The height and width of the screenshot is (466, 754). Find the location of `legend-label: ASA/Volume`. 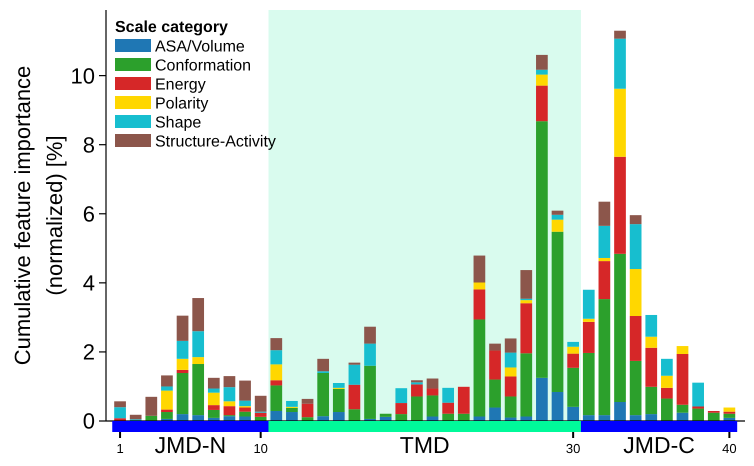

legend-label: ASA/Volume is located at coordinates (200, 47).